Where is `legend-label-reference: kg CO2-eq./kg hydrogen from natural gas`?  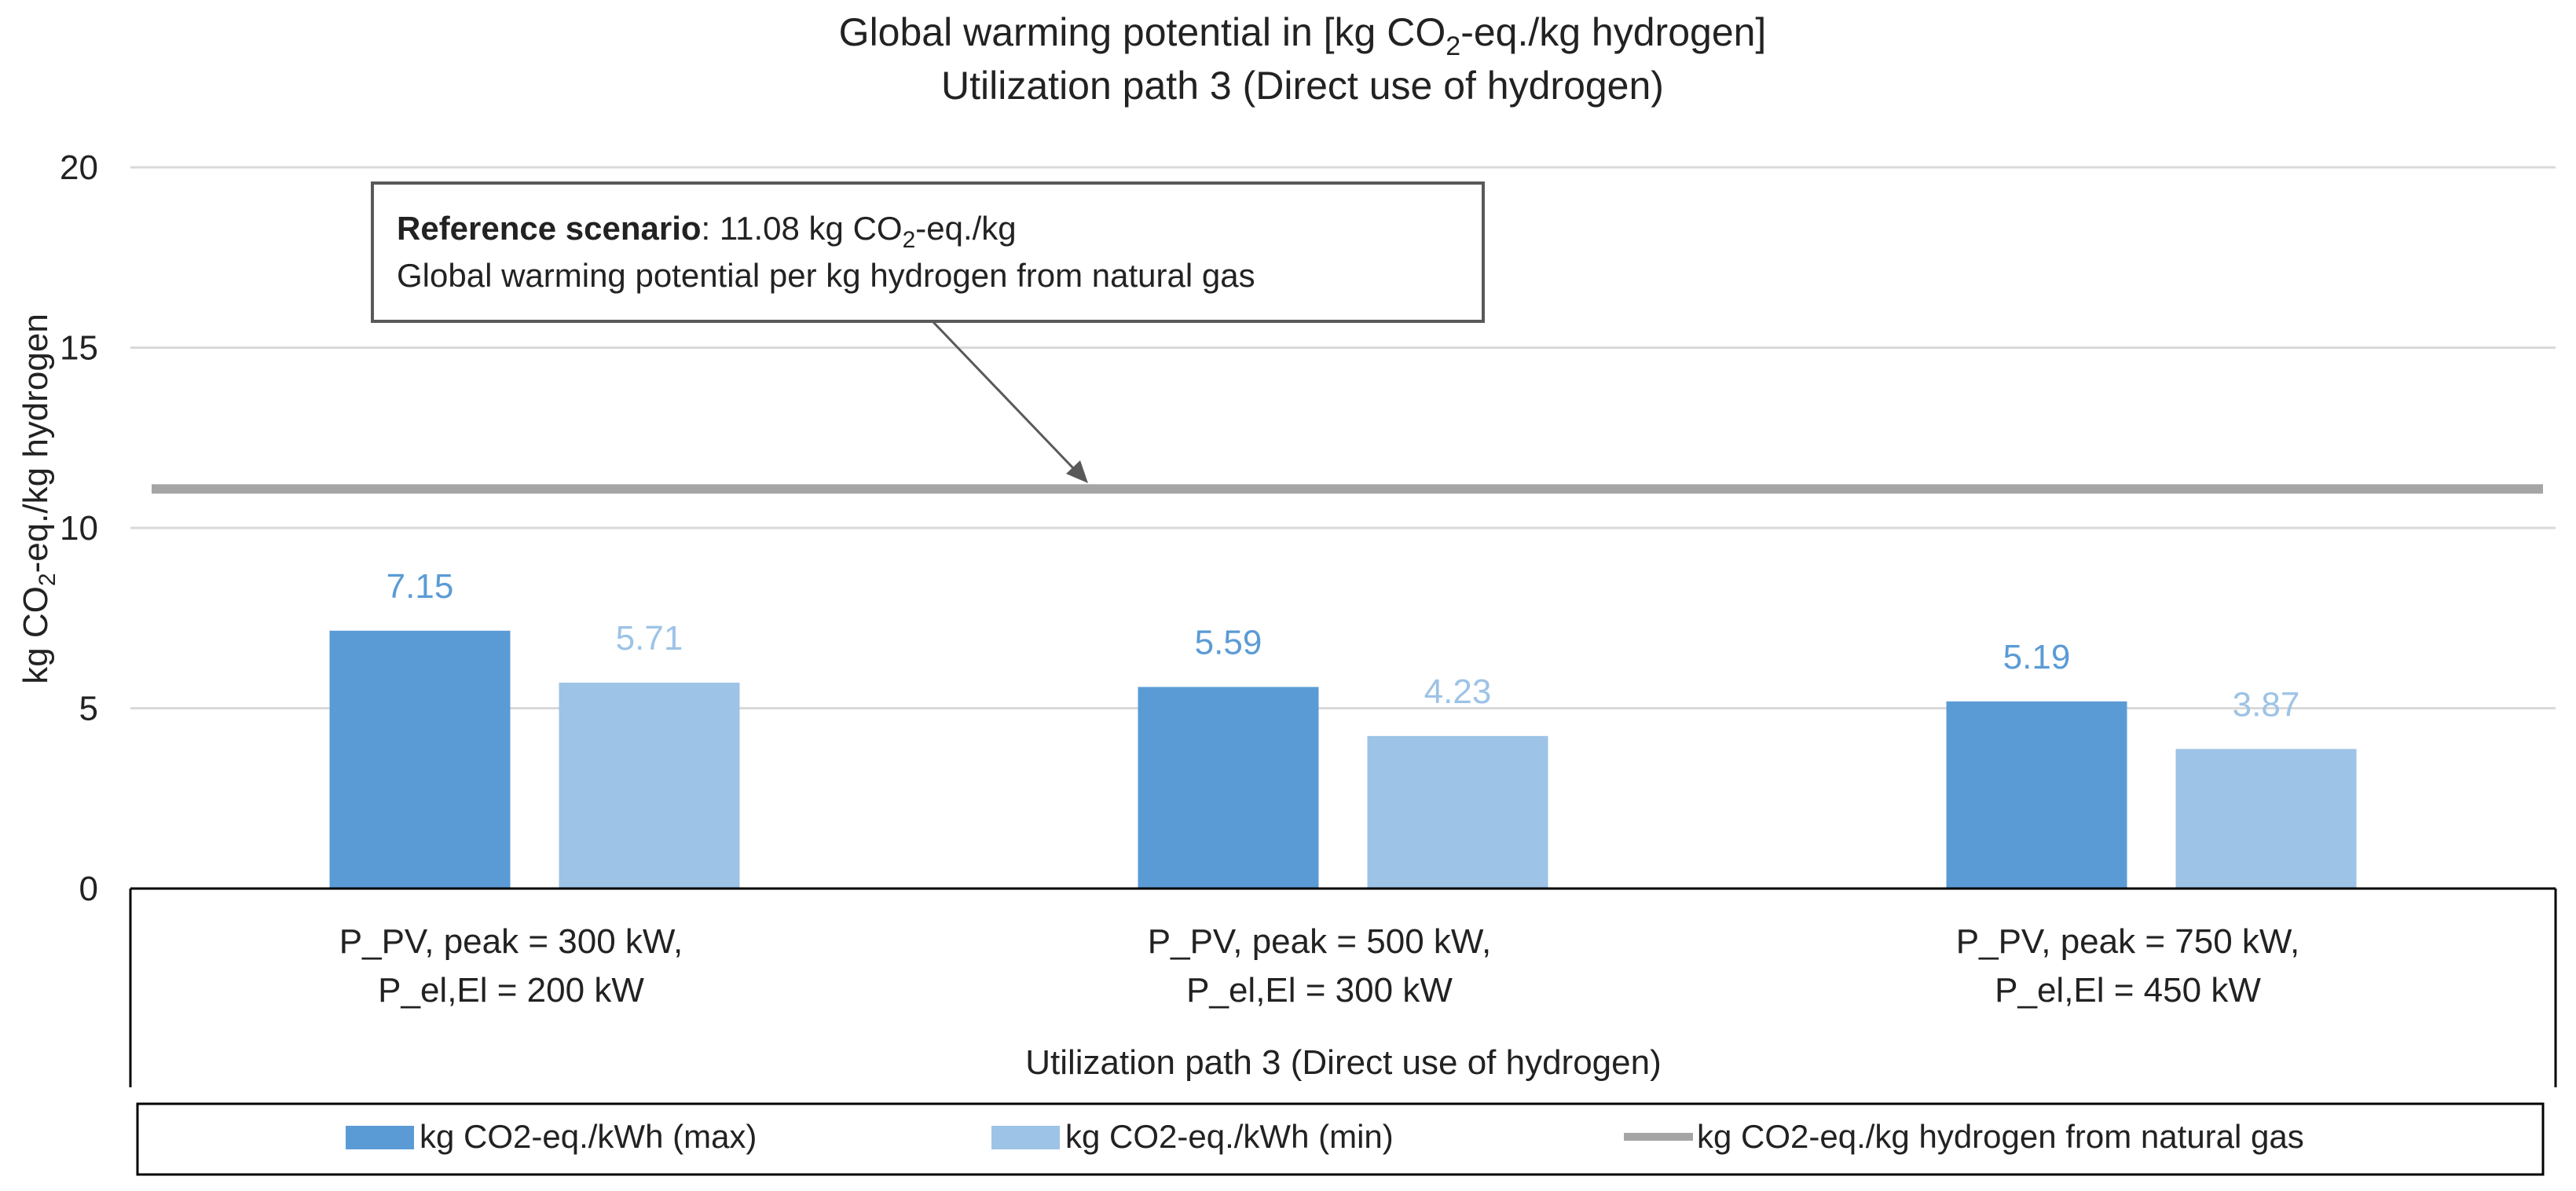 legend-label-reference: kg CO2-eq./kg hydrogen from natural gas is located at coordinates (2000, 1136).